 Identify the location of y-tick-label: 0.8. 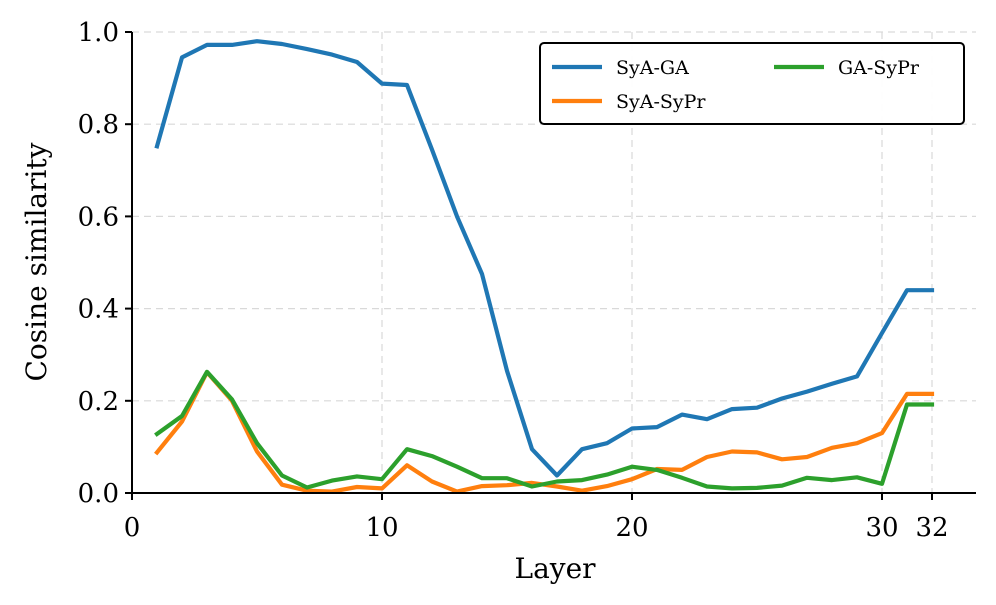
(98, 125).